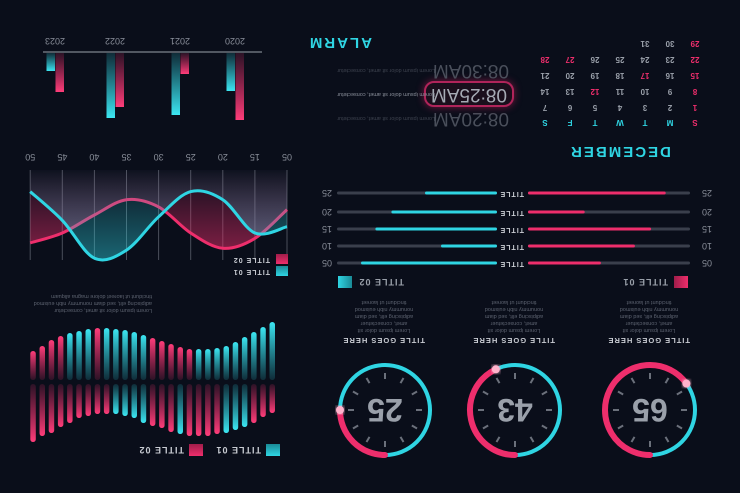 Image resolution: width=740 pixels, height=493 pixels. I want to click on calendar-day: 5, so click(595, 107).